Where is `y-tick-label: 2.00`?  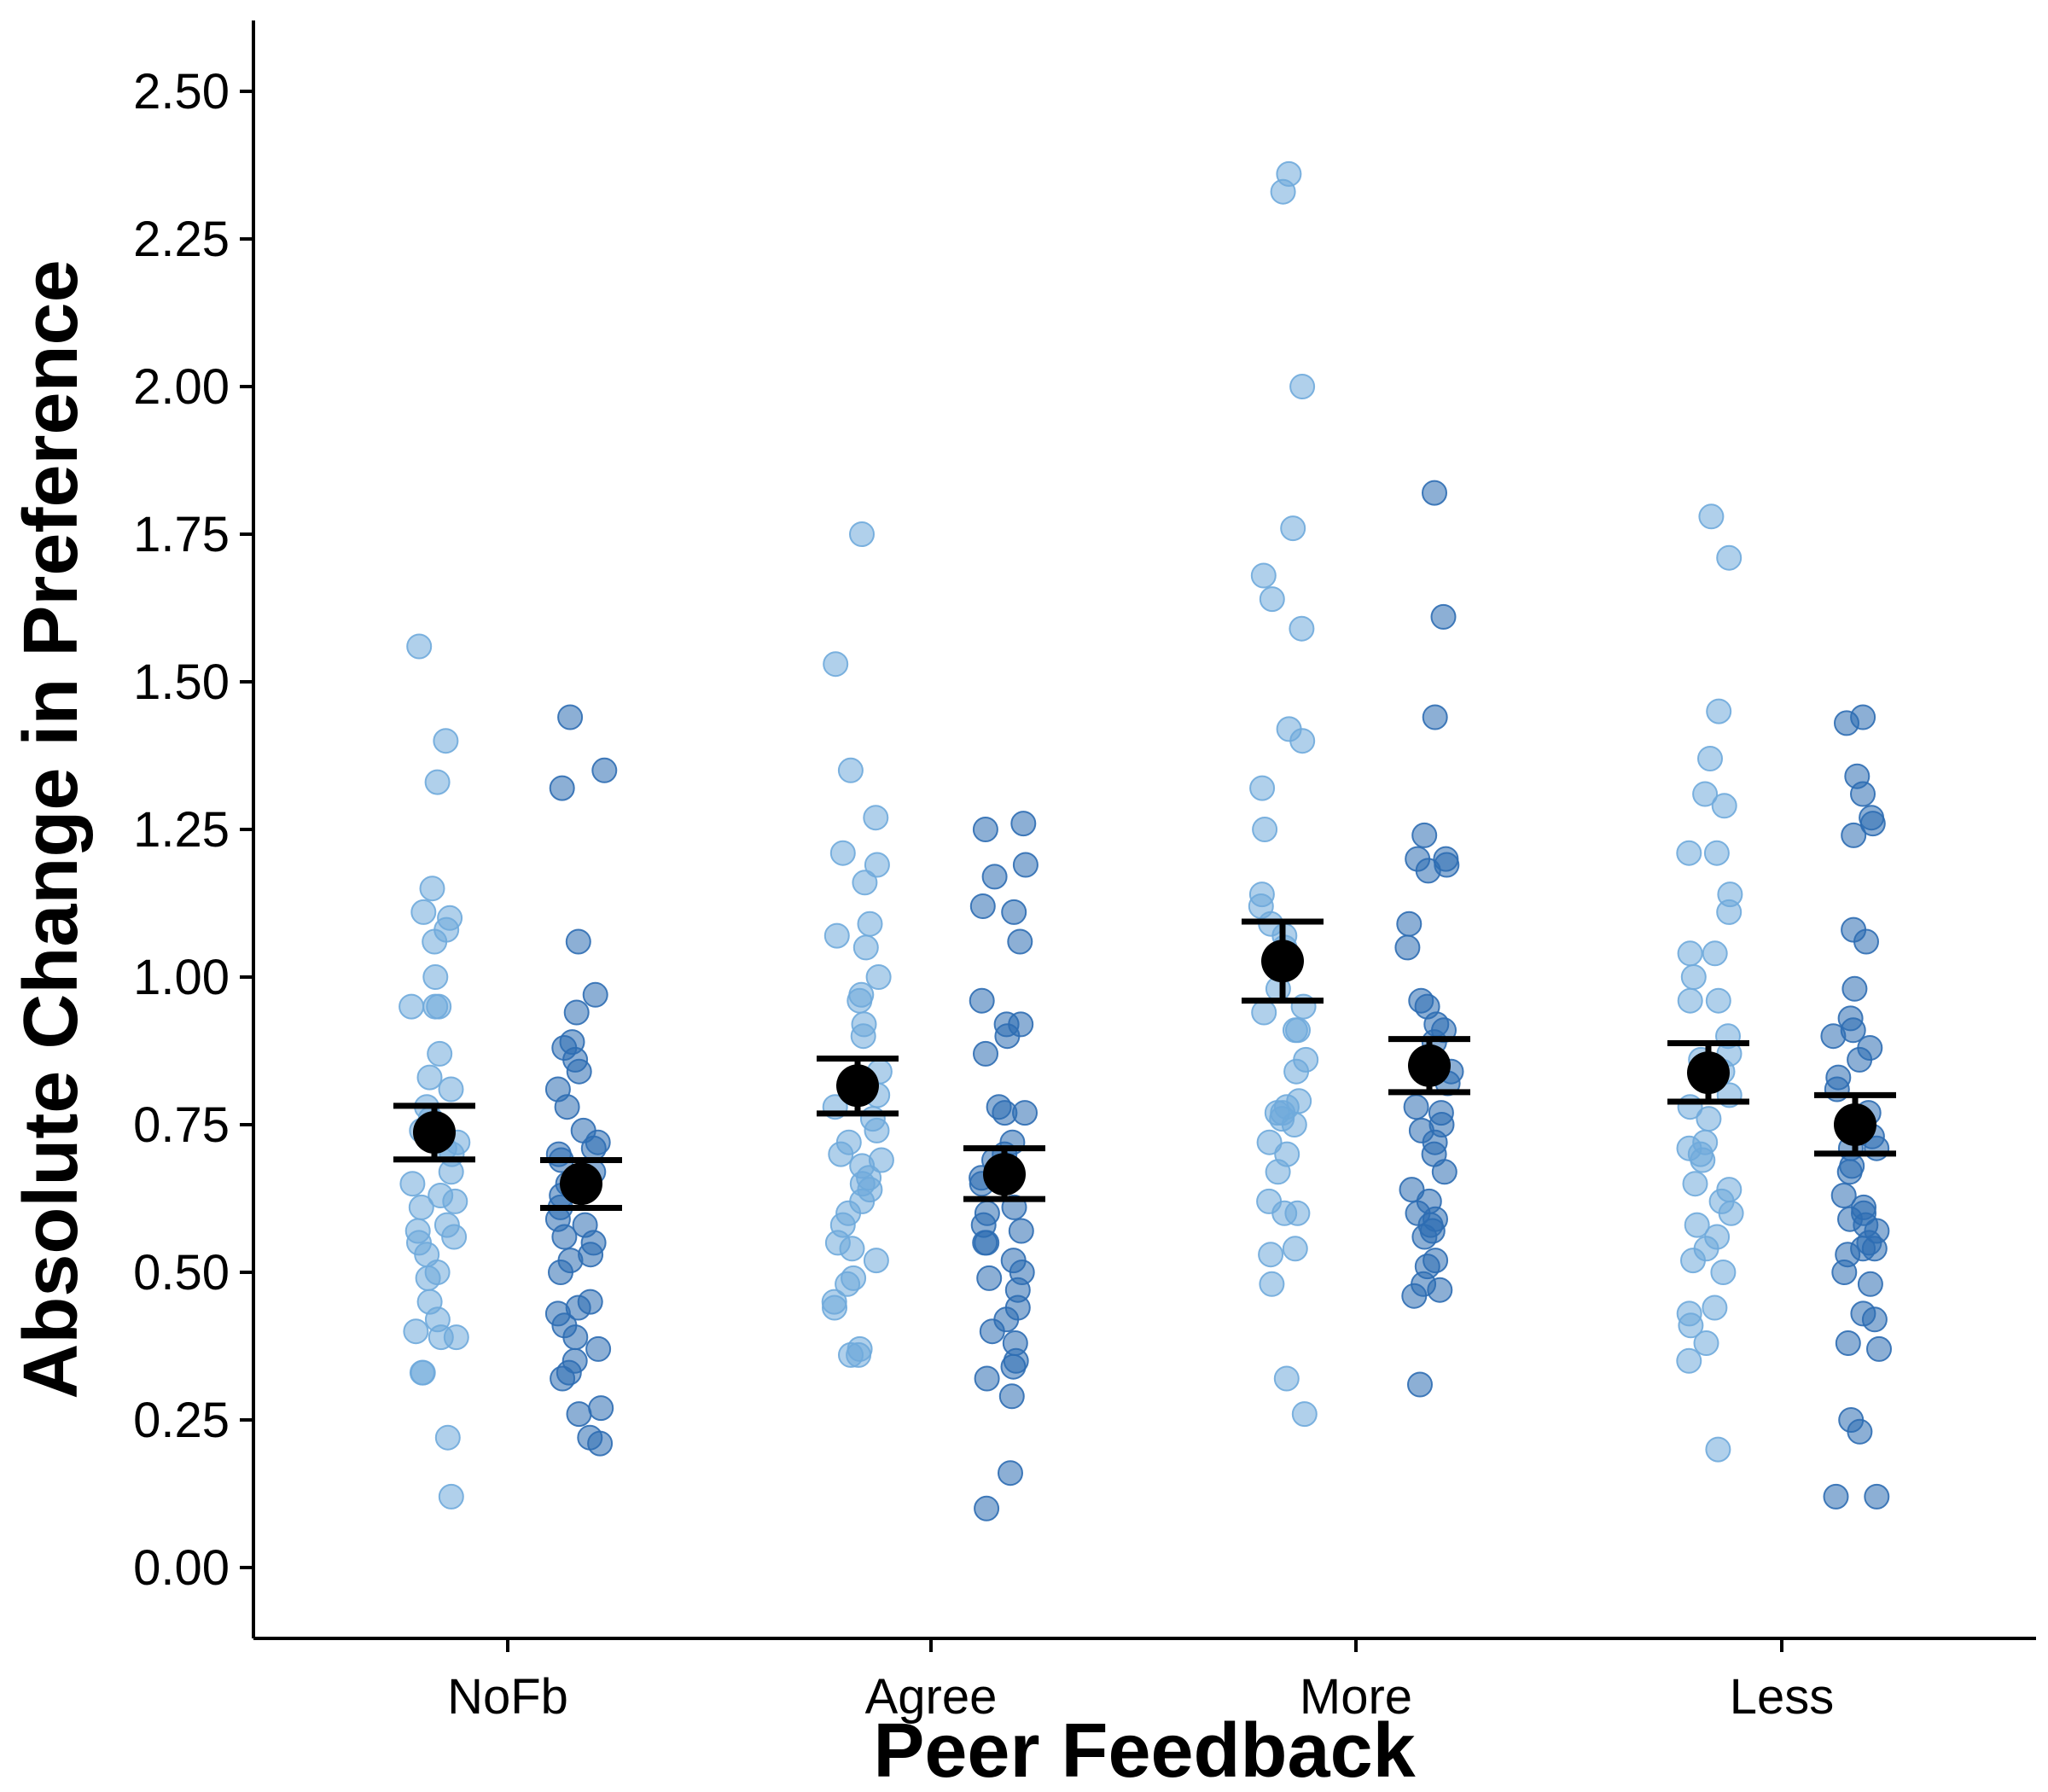 y-tick-label: 2.00 is located at coordinates (181, 387).